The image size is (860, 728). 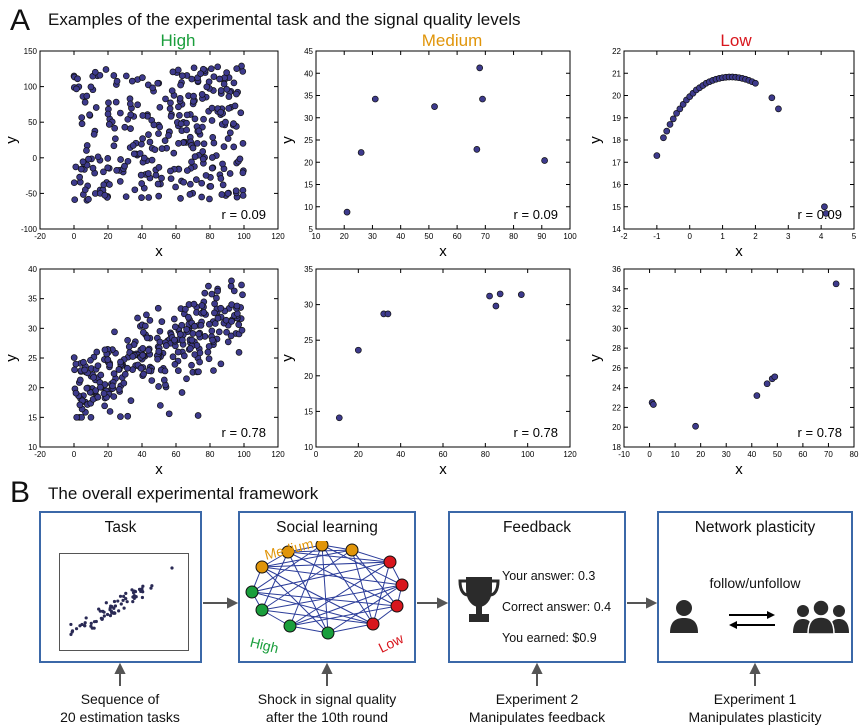 What do you see at coordinates (32, 328) in the screenshot?
I see `y-tick-label: 30` at bounding box center [32, 328].